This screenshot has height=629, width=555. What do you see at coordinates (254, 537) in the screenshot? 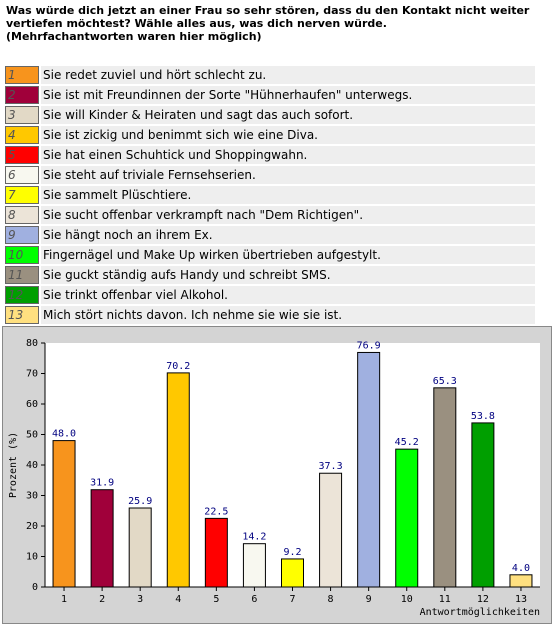
I see `value-label: 14.2` at bounding box center [254, 537].